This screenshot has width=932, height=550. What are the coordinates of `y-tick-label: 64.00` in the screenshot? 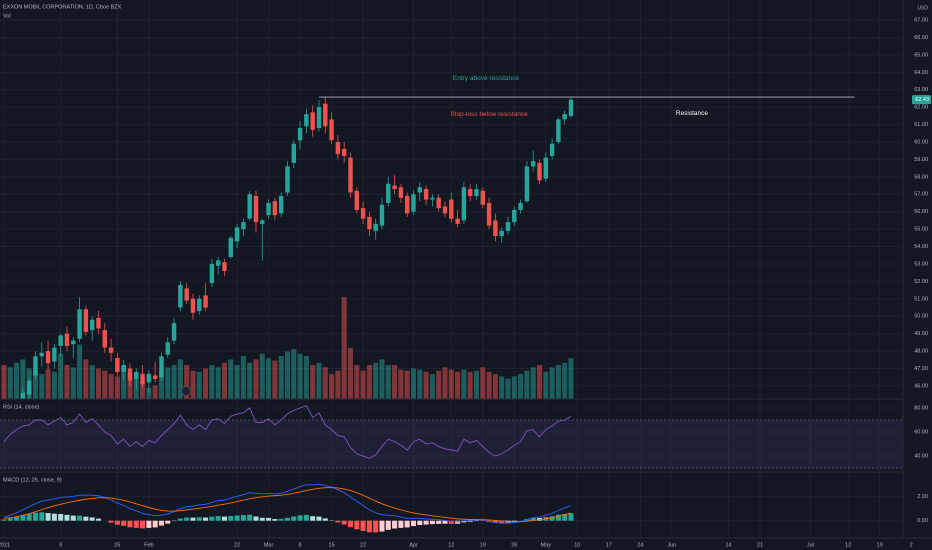 It's located at (921, 73).